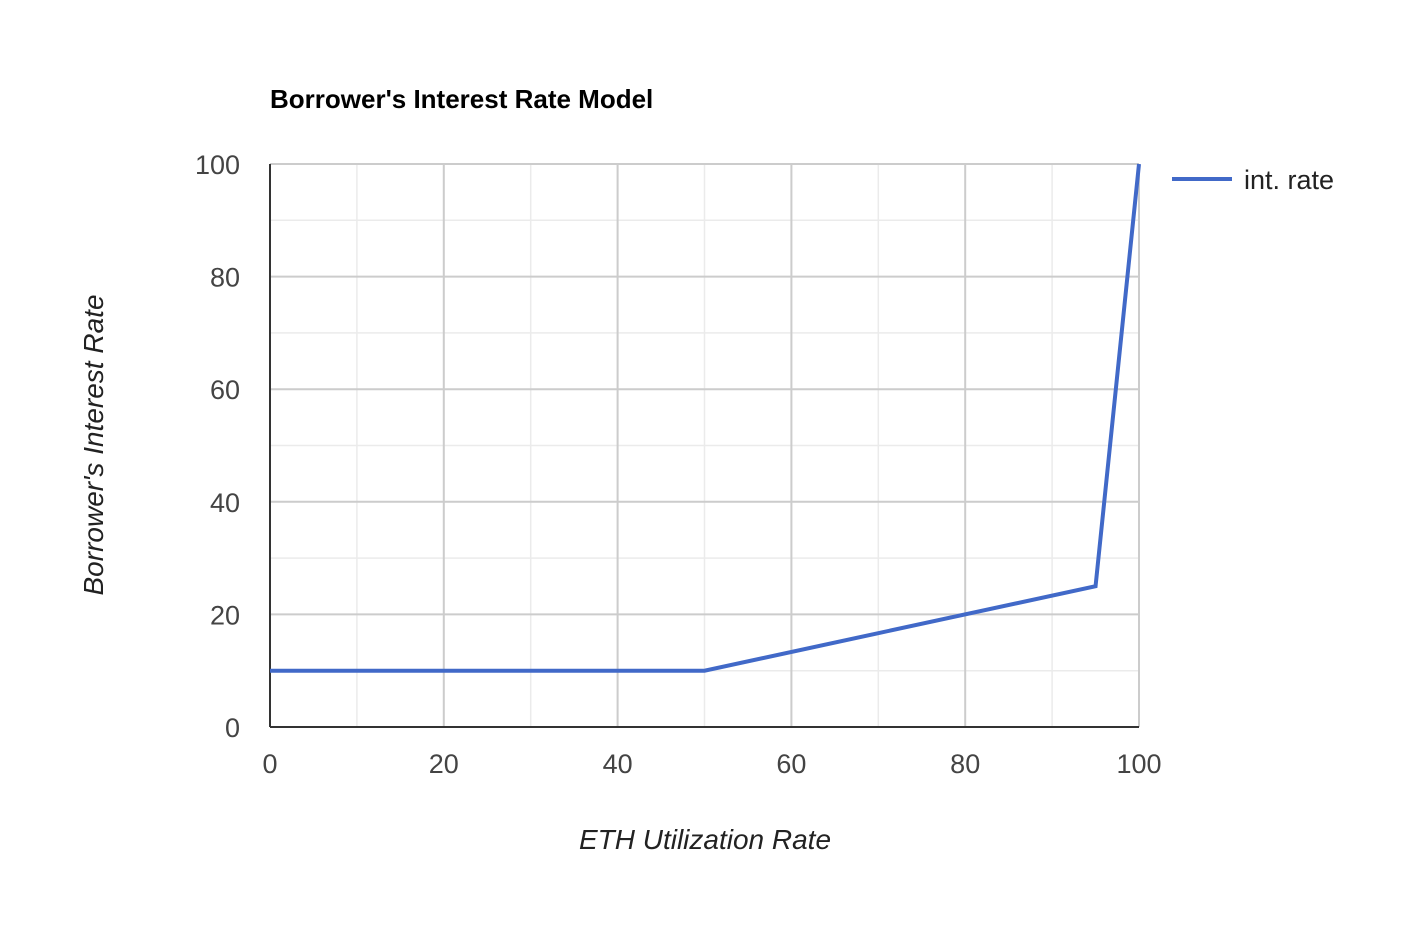  What do you see at coordinates (217, 446) in the screenshot?
I see `y-axis-ticks: 0 20 40 60 80 100` at bounding box center [217, 446].